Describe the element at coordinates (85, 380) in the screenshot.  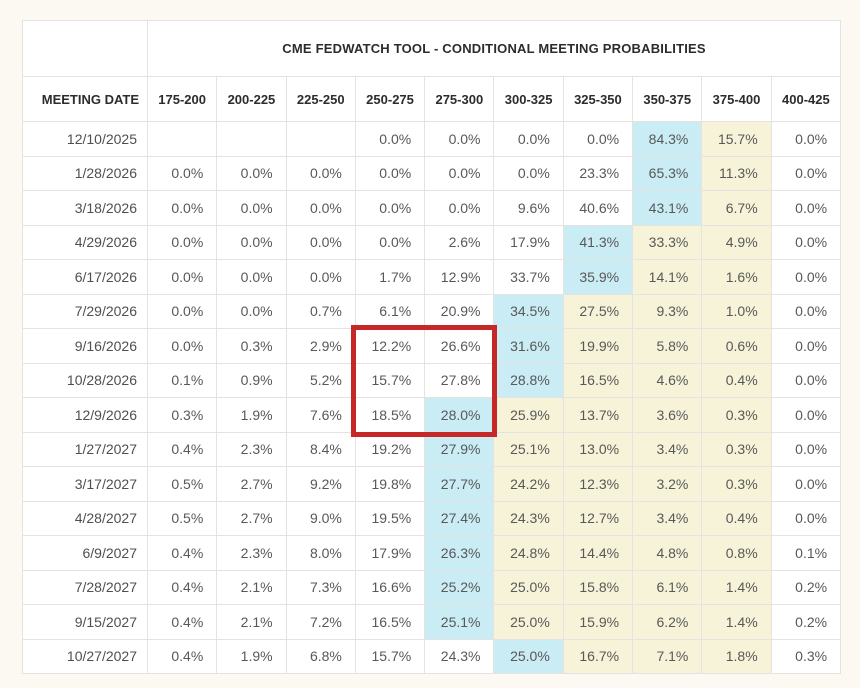
I see `meeting-date-cell: 10/28/2026` at that location.